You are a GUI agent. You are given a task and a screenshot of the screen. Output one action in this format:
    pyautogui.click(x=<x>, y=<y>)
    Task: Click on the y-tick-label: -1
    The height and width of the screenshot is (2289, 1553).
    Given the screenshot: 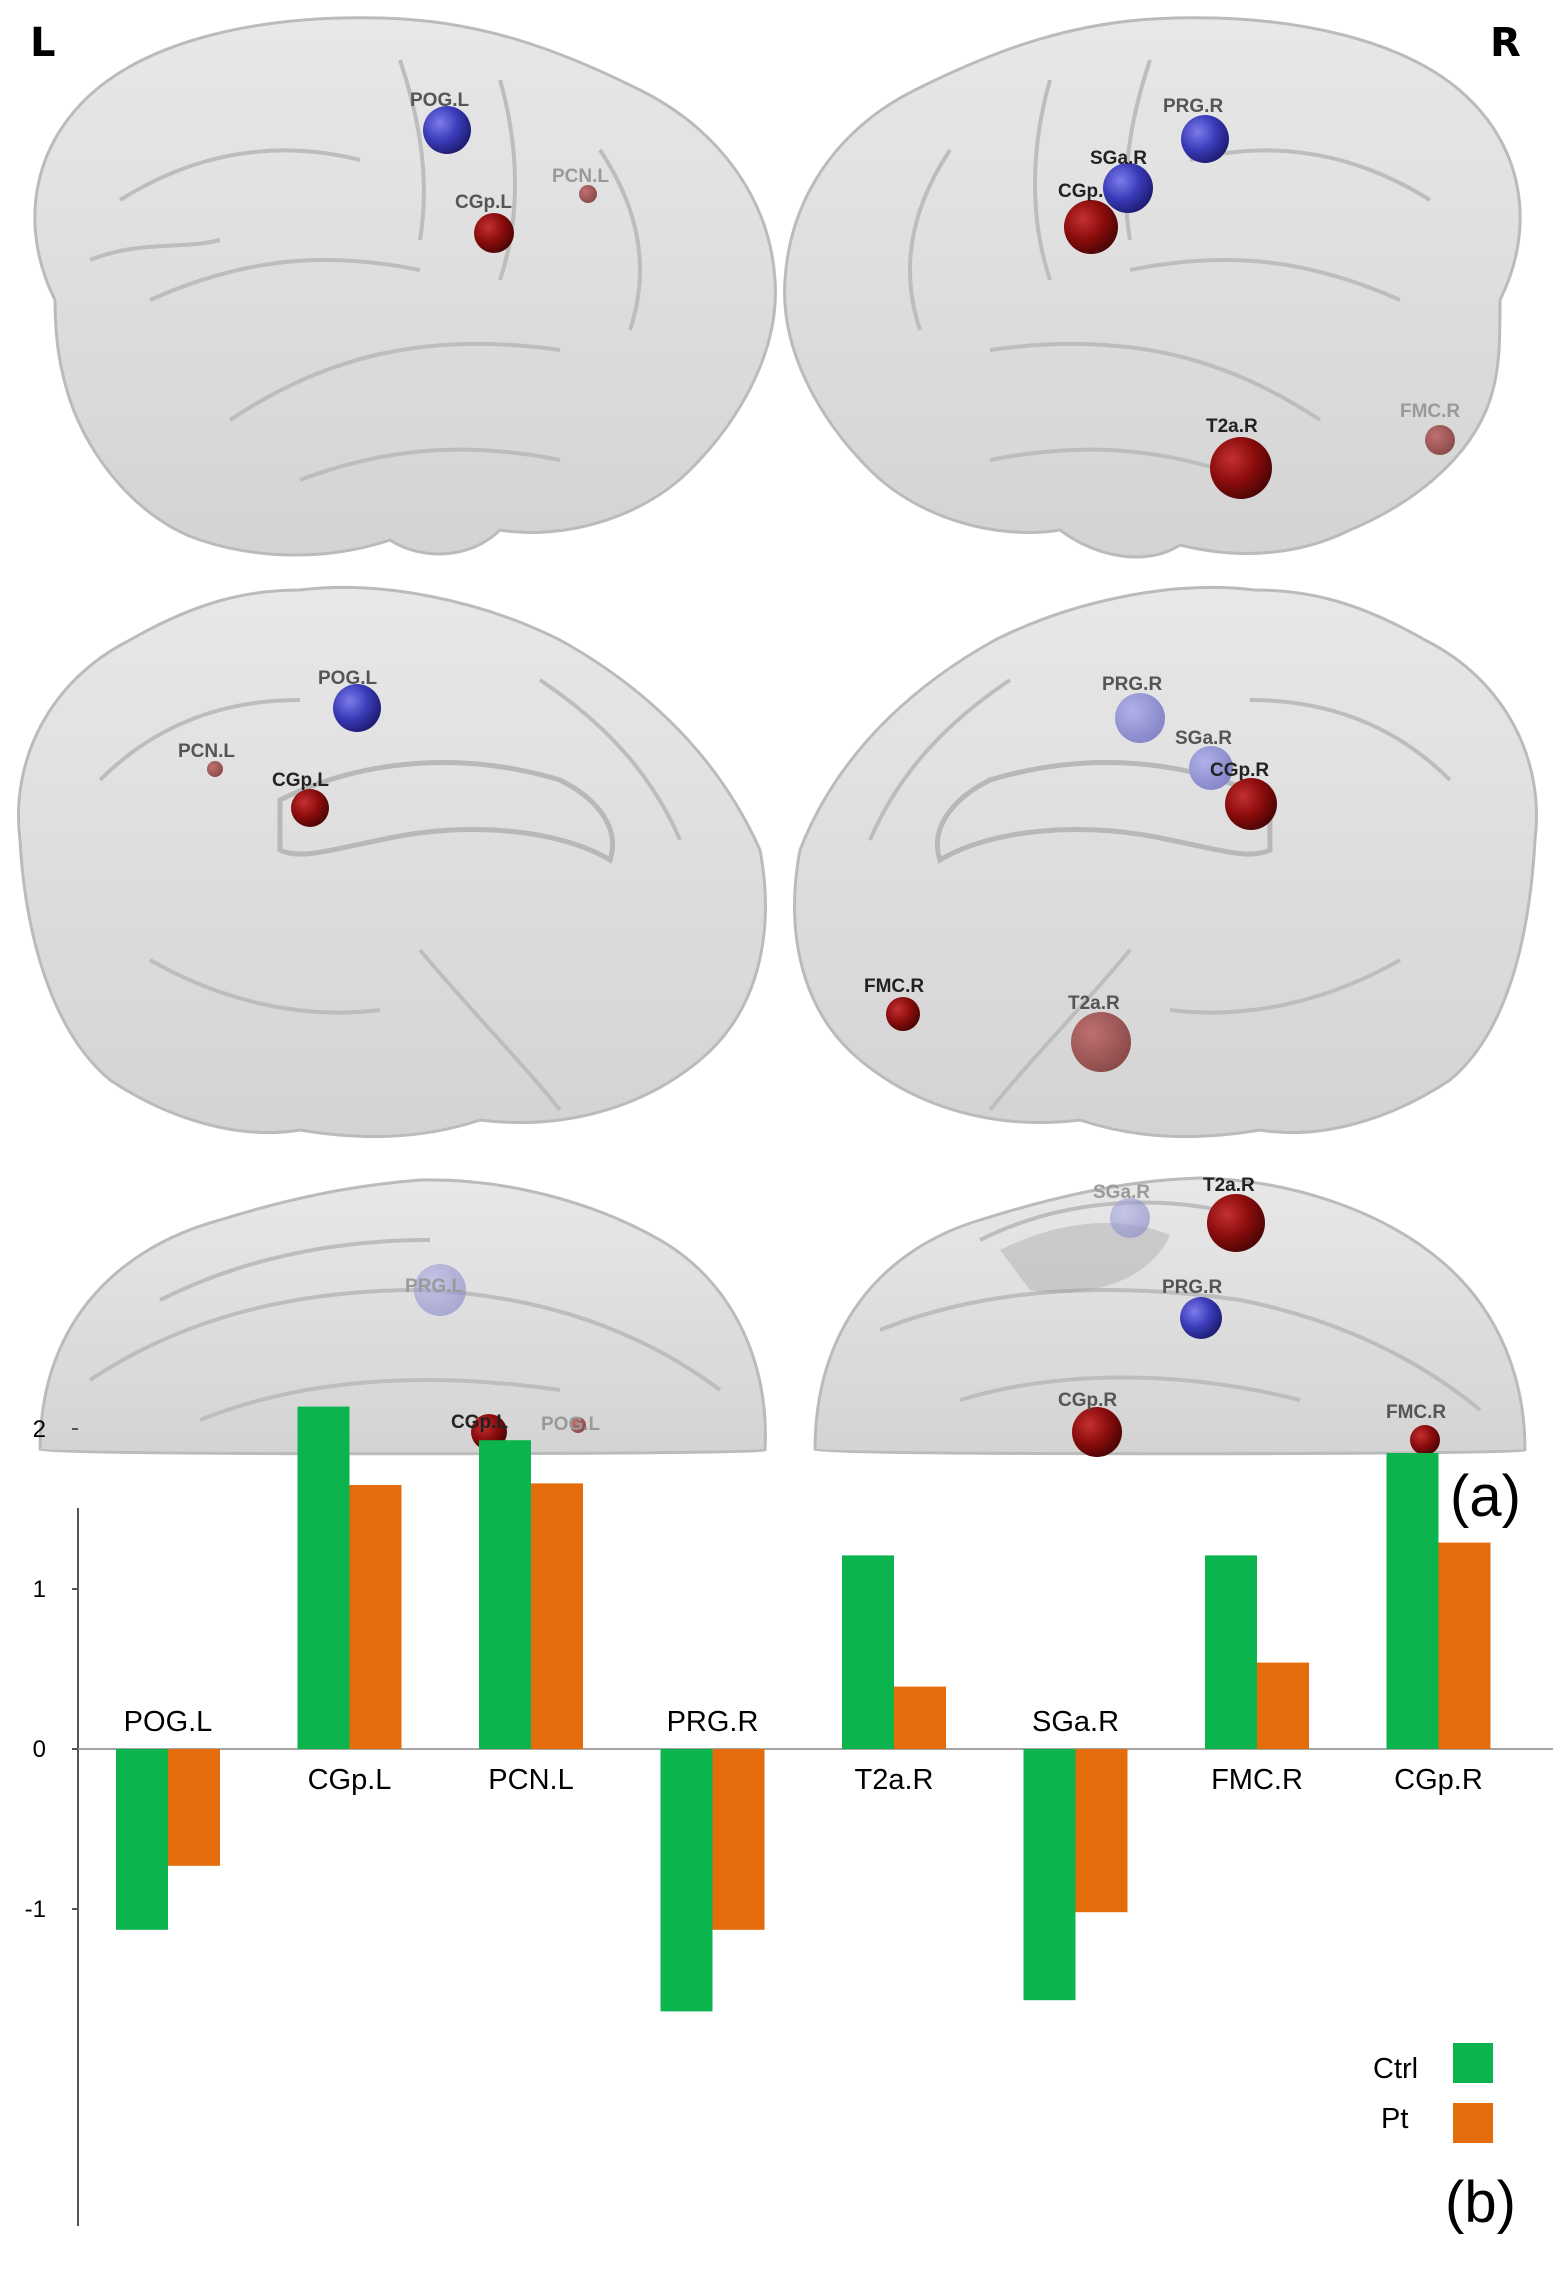 What is the action you would take?
    pyautogui.click(x=35, y=1909)
    